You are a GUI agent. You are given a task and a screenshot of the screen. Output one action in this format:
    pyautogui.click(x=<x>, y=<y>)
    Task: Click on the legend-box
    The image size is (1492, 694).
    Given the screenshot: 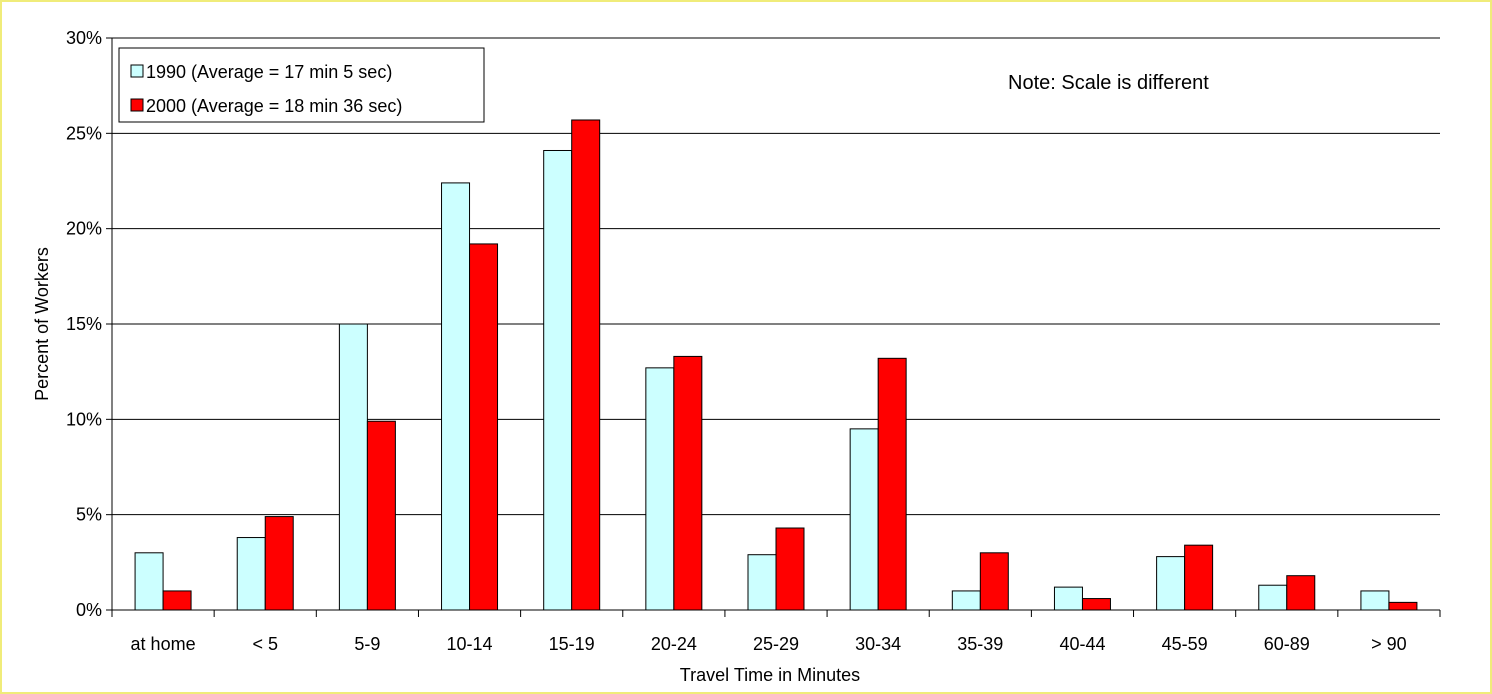 What is the action you would take?
    pyautogui.click(x=301, y=85)
    